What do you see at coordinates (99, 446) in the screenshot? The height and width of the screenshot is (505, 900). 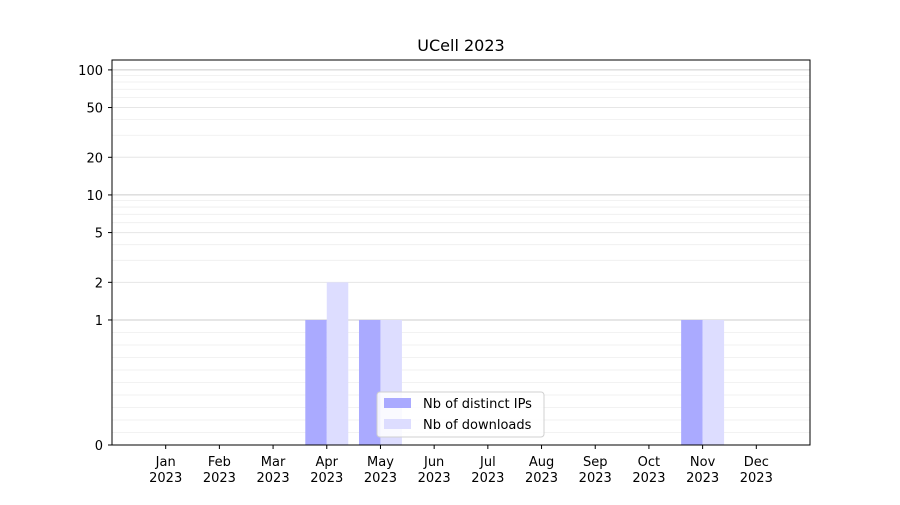 I see `y-tick-label: 0` at bounding box center [99, 446].